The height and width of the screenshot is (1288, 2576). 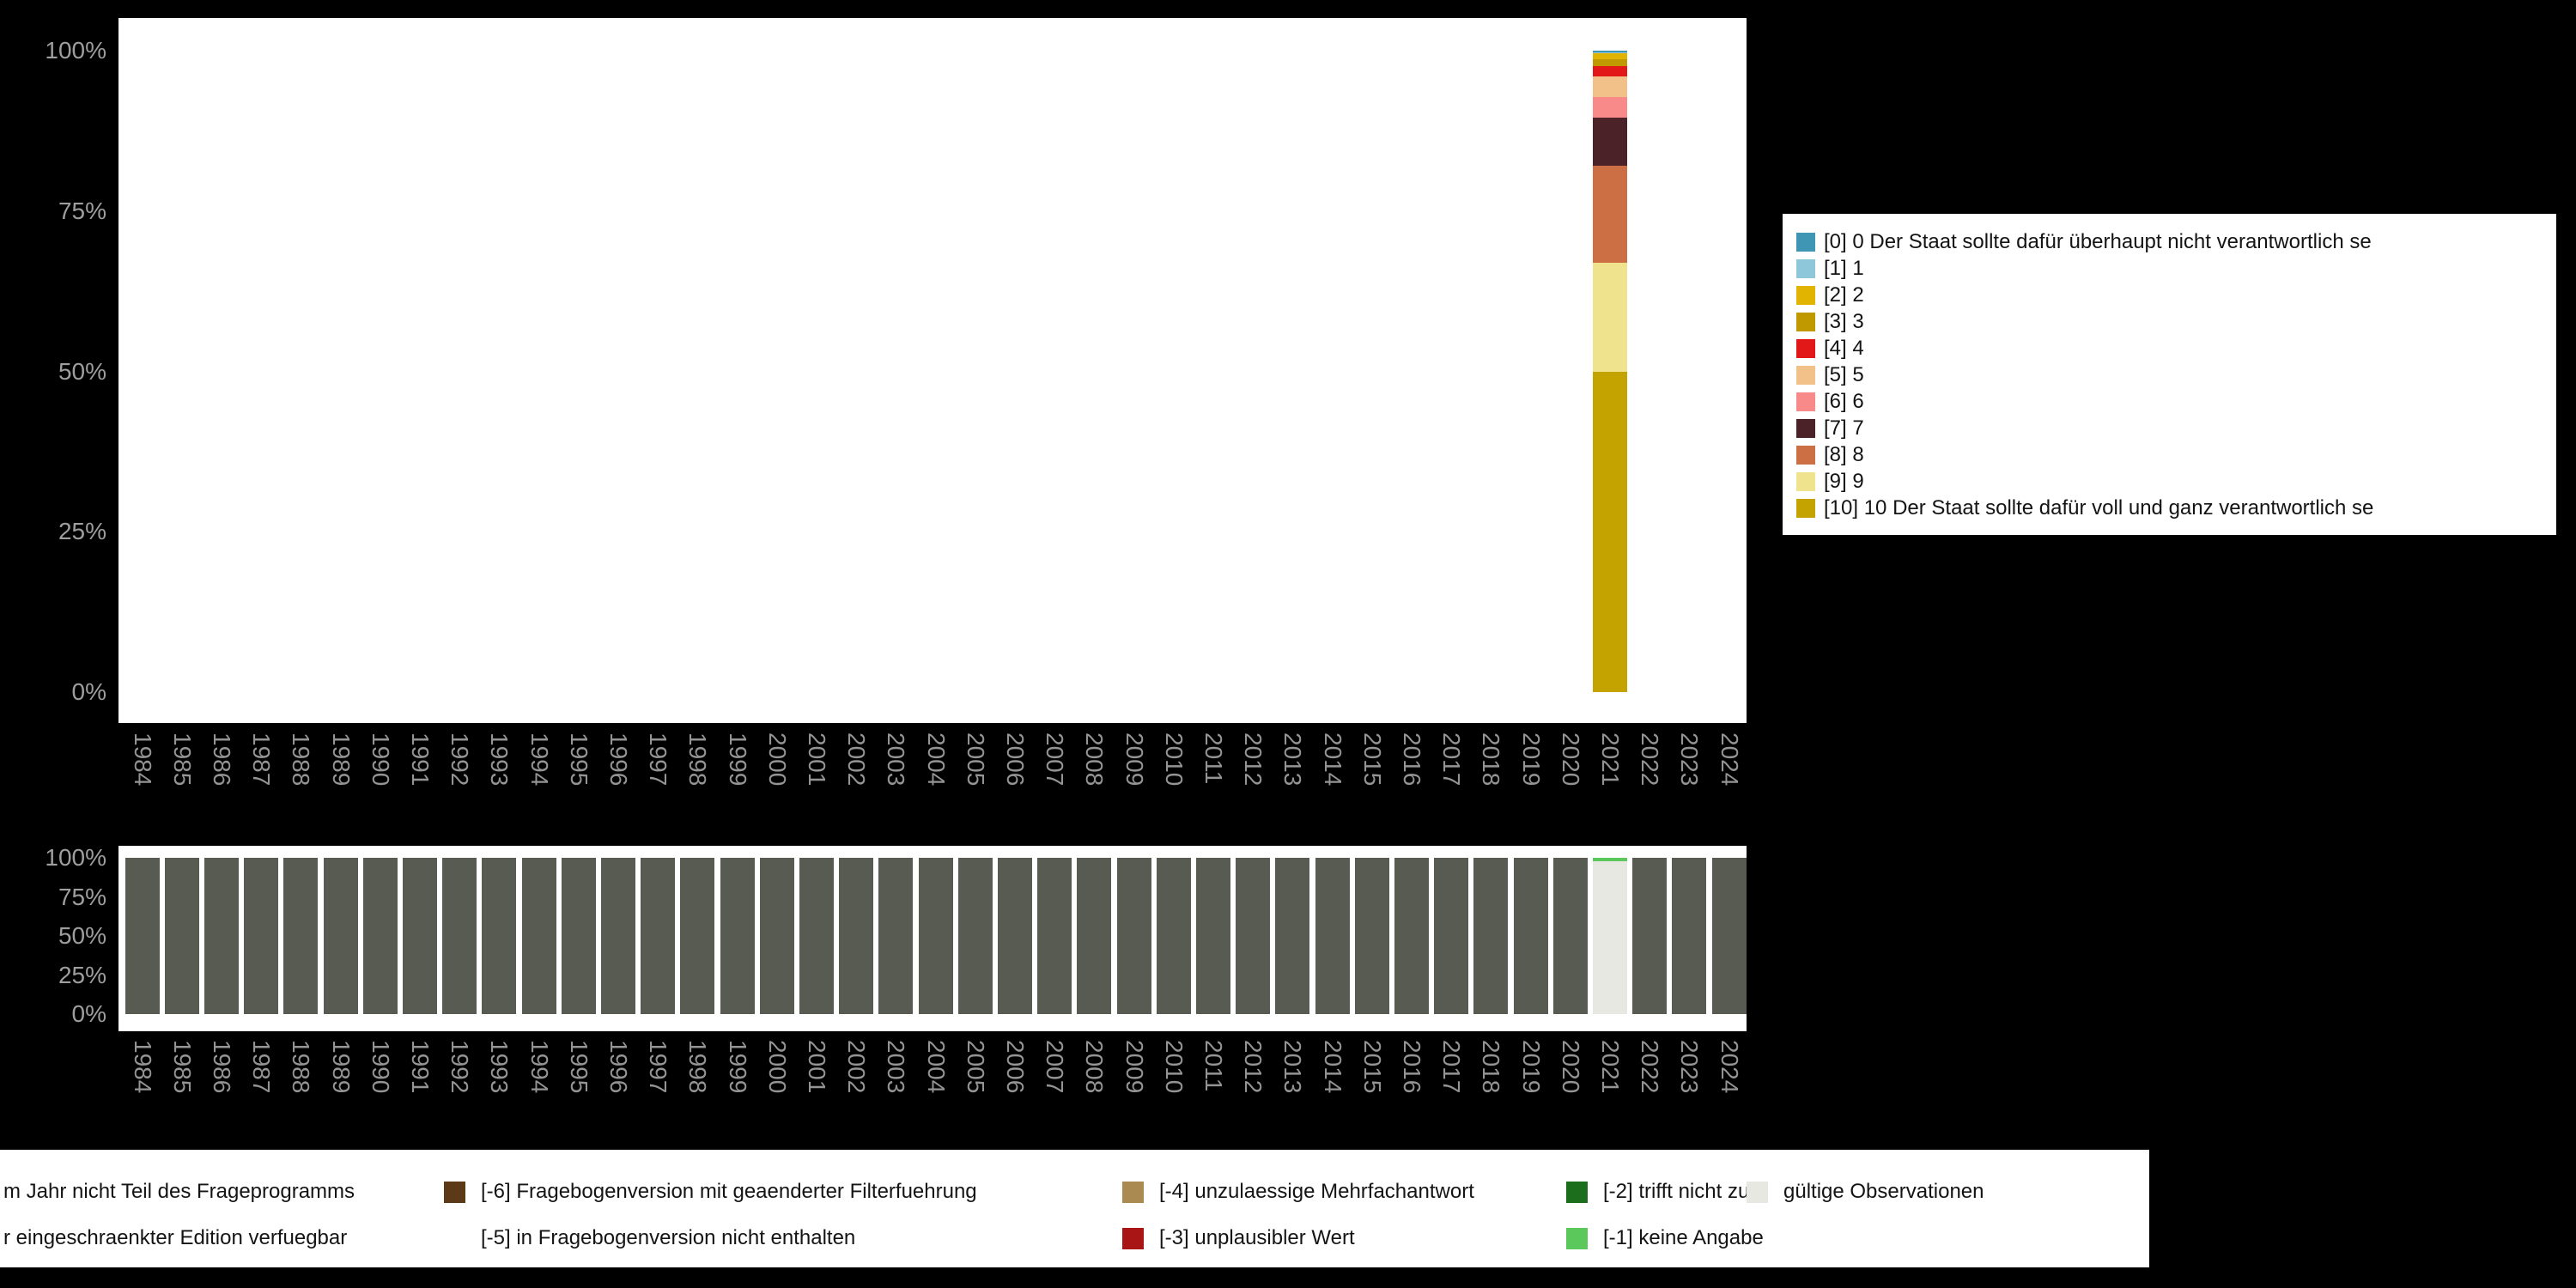 What do you see at coordinates (2170, 428) in the screenshot?
I see `legend-item: [7] 7` at bounding box center [2170, 428].